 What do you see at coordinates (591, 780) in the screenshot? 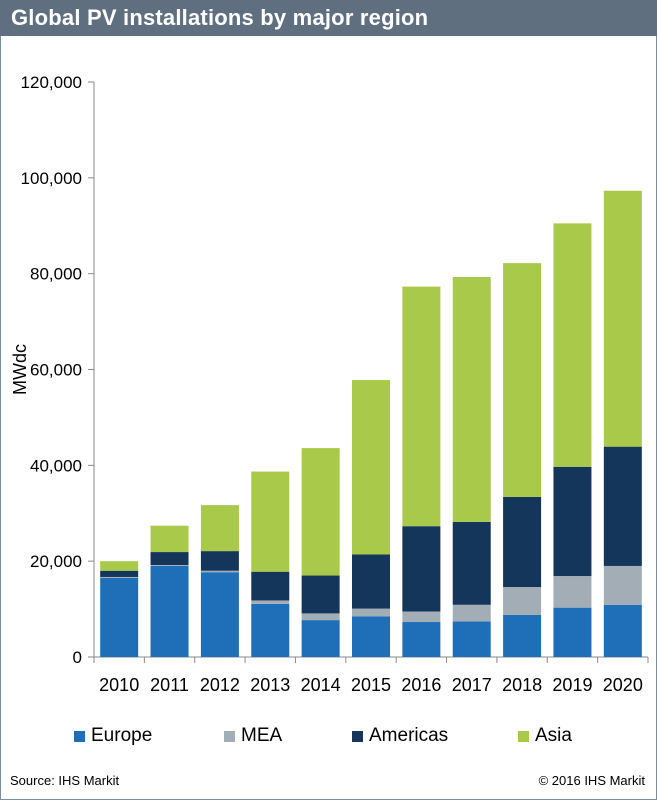
I see `copyright-note: © 2016 IHS Markit` at bounding box center [591, 780].